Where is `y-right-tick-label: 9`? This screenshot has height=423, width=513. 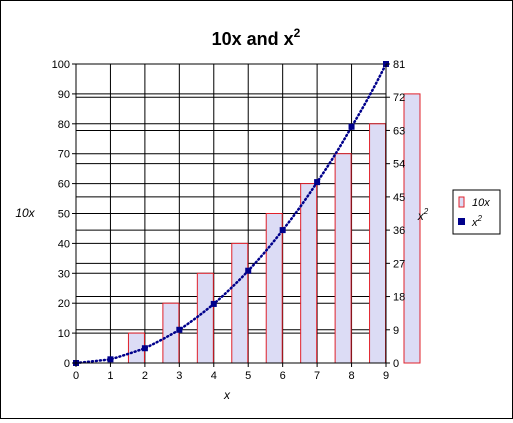
y-right-tick-label: 9 is located at coordinates (396, 331).